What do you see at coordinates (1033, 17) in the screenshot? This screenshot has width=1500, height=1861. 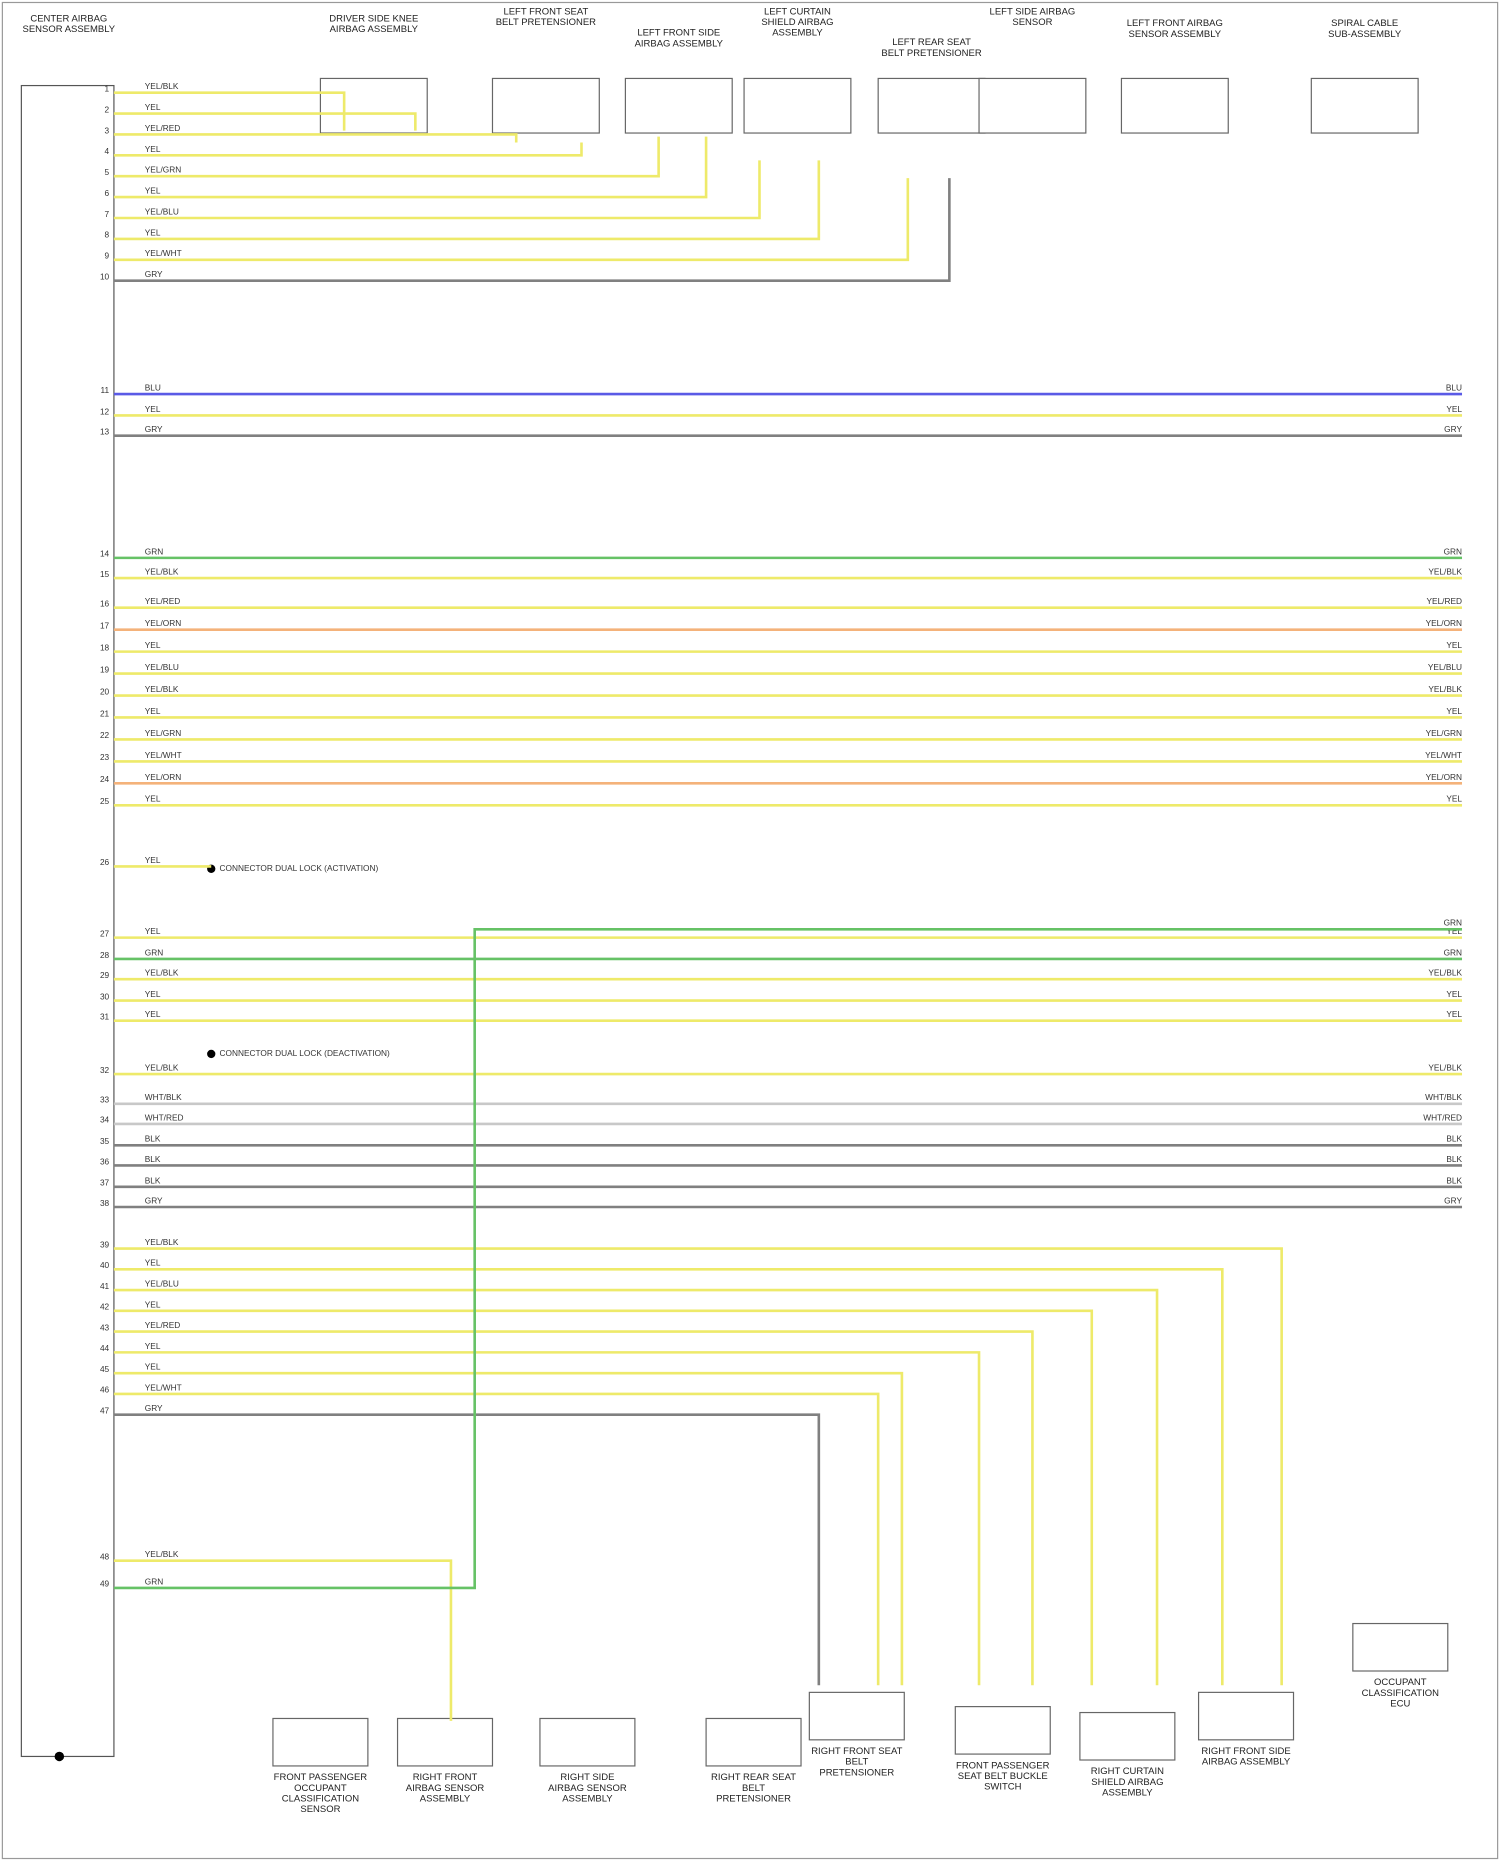 I see `component-label: LEFT SIDE AIRBAG SENSOR` at bounding box center [1033, 17].